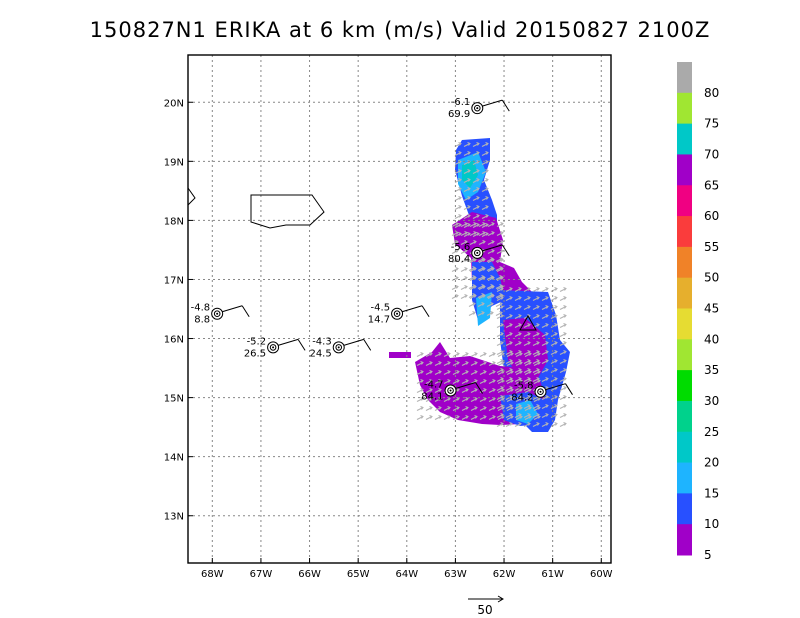 The height and width of the screenshot is (618, 800). Describe the element at coordinates (711, 278) in the screenshot. I see `colorbar-label: 50` at that location.